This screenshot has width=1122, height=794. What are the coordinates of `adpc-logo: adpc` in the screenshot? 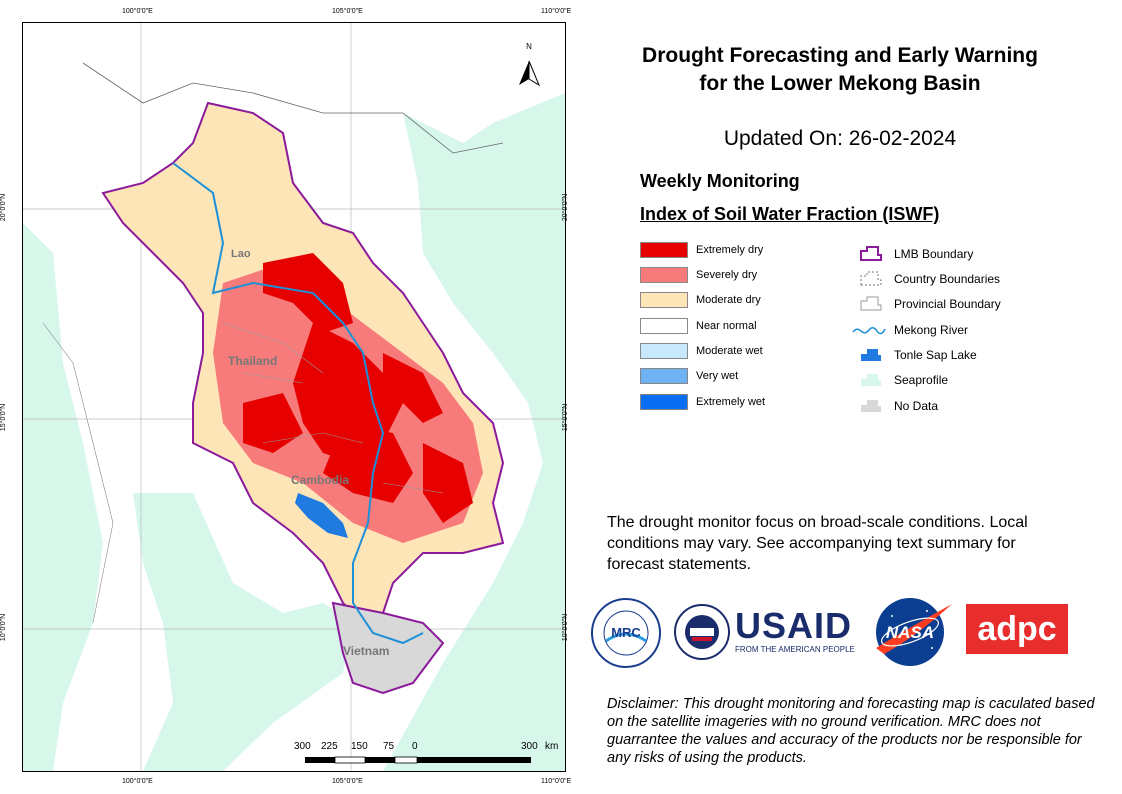 It's located at (1017, 629).